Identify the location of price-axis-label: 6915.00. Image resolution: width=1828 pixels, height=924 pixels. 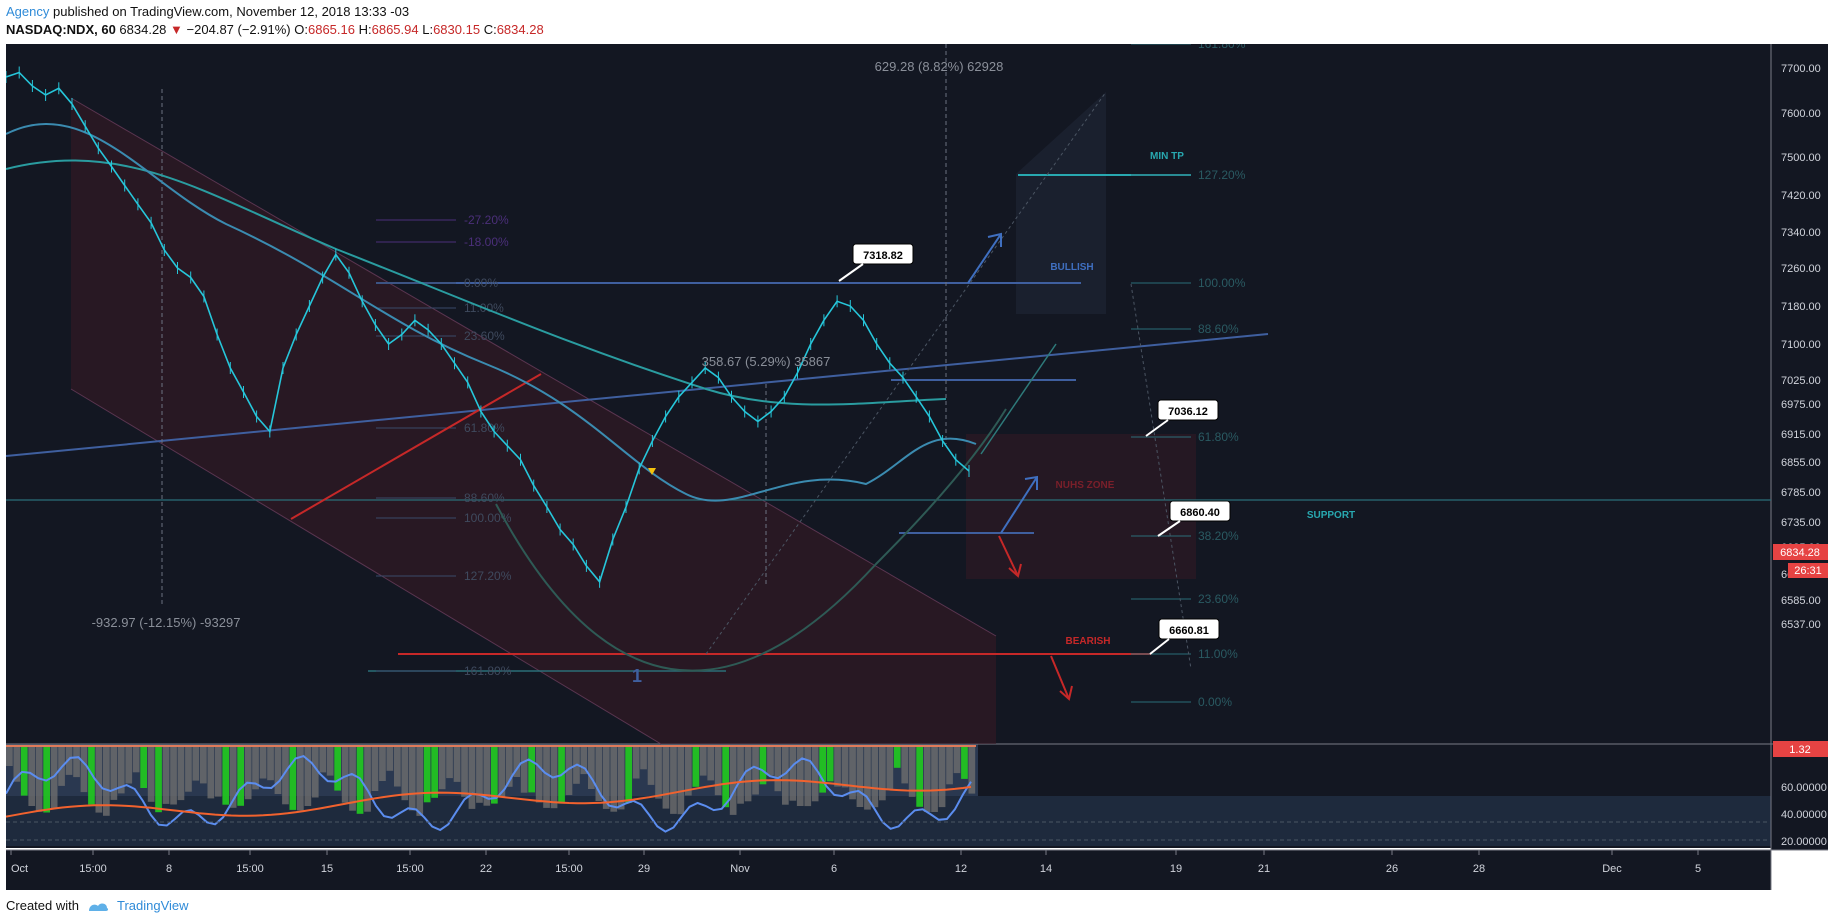
(1801, 435).